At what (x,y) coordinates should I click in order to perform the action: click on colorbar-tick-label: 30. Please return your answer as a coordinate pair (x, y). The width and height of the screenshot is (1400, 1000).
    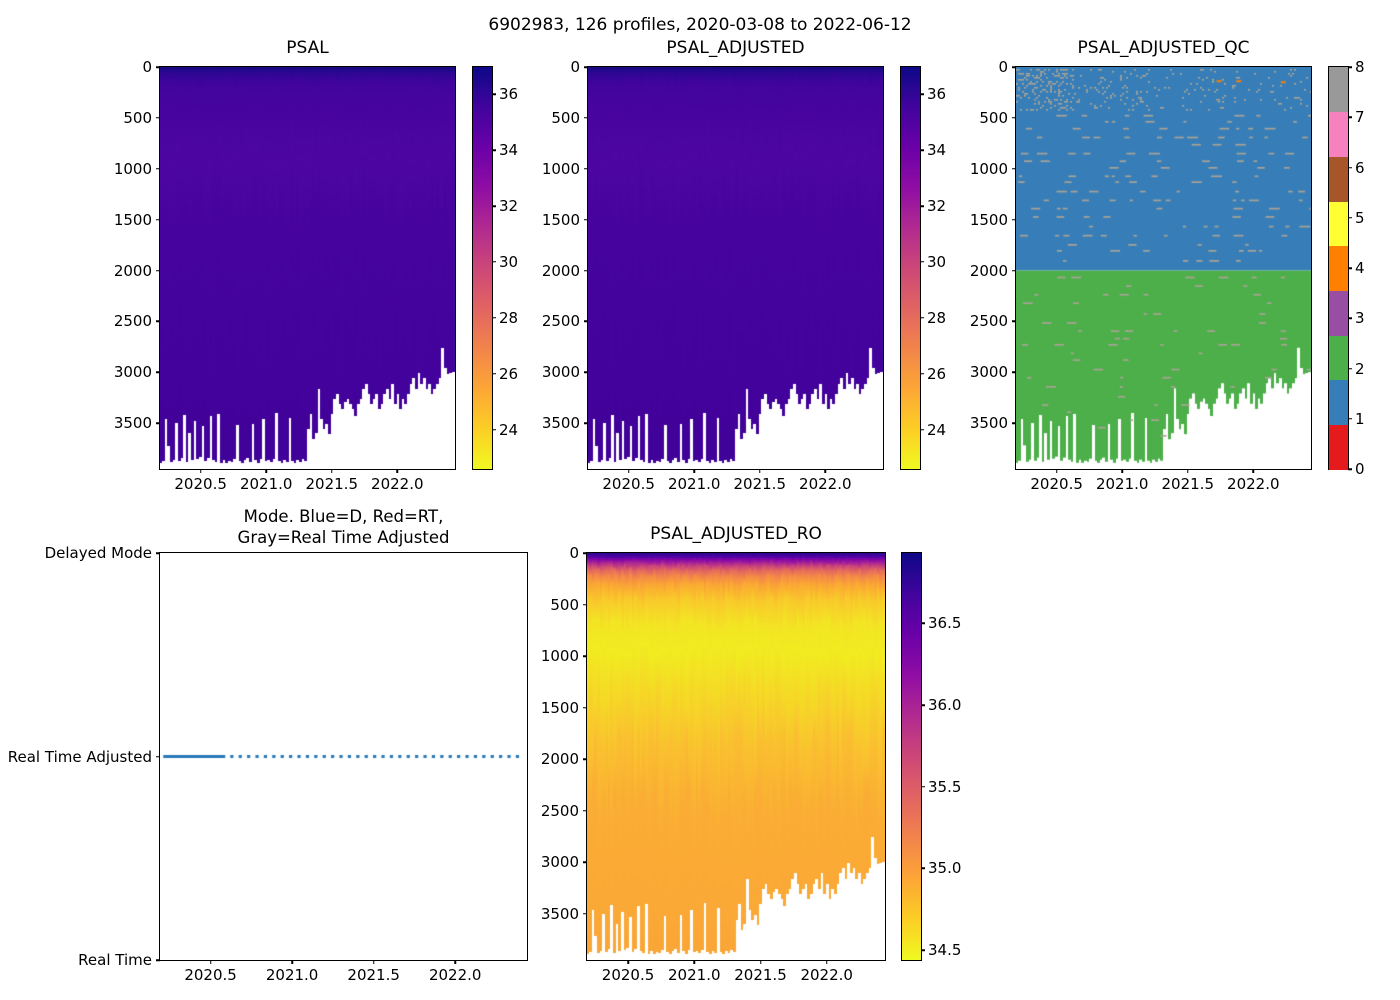
    Looking at the image, I should click on (509, 261).